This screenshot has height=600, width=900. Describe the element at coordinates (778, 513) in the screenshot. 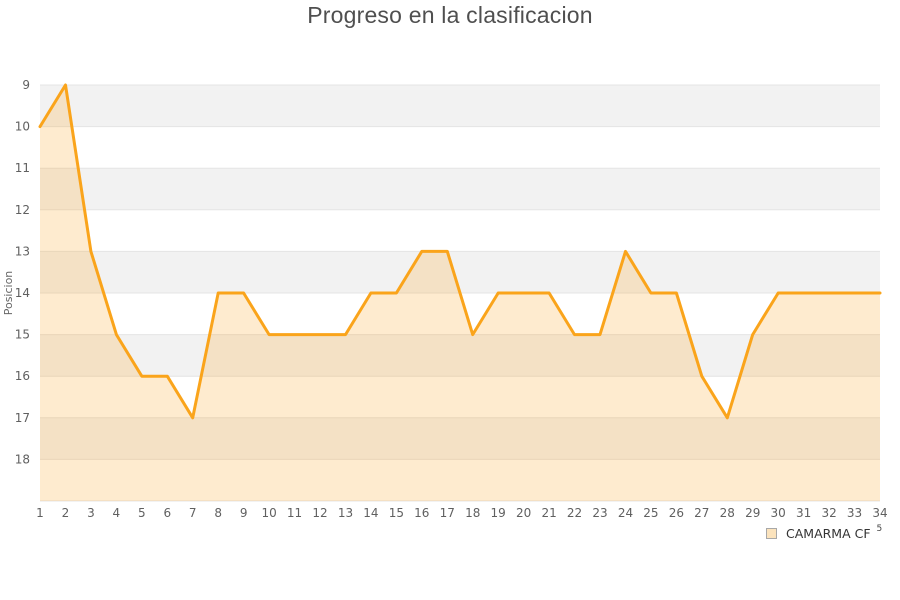

I see `svg-text: 30` at that location.